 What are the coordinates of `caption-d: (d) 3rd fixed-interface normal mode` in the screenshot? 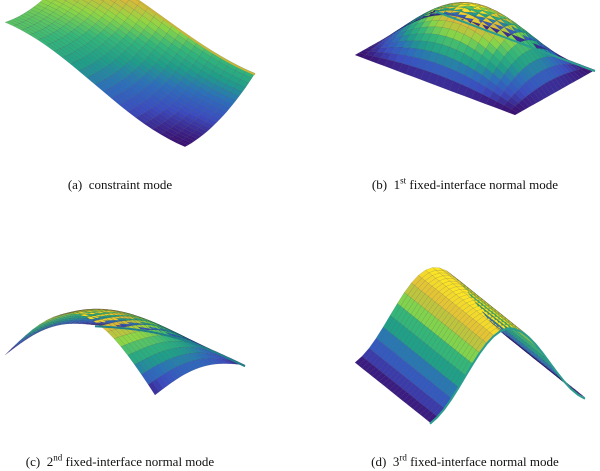 It's located at (465, 461).